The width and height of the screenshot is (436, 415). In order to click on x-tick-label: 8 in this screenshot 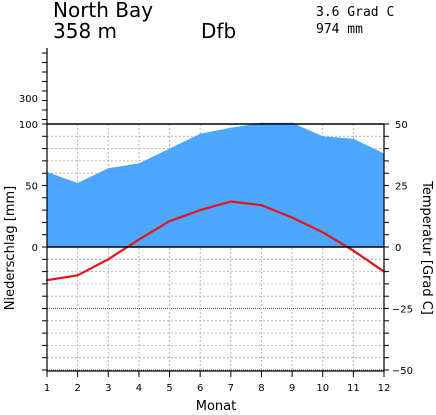, I will do `click(261, 388)`.